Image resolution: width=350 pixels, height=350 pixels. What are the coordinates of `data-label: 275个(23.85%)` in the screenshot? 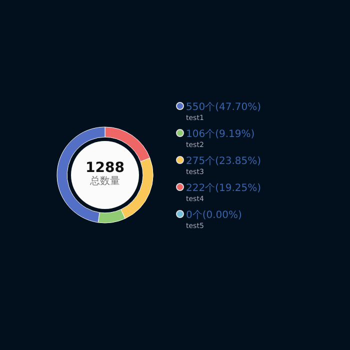 It's located at (224, 161).